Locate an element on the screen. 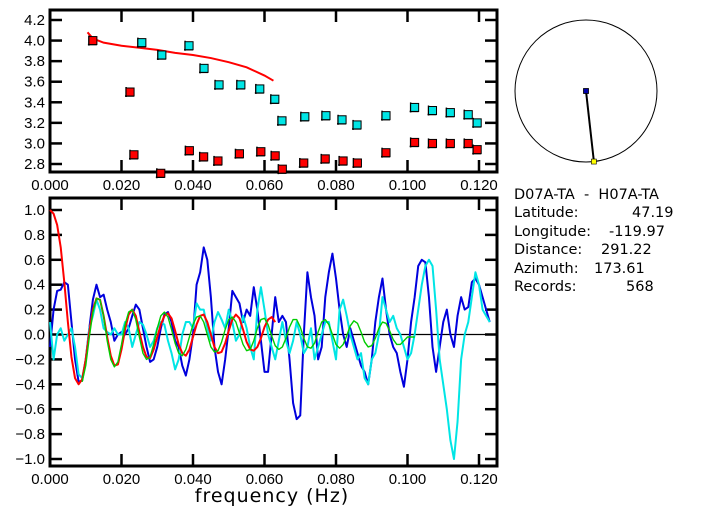 The width and height of the screenshot is (704, 519). top-red-curve-group is located at coordinates (180, 56).